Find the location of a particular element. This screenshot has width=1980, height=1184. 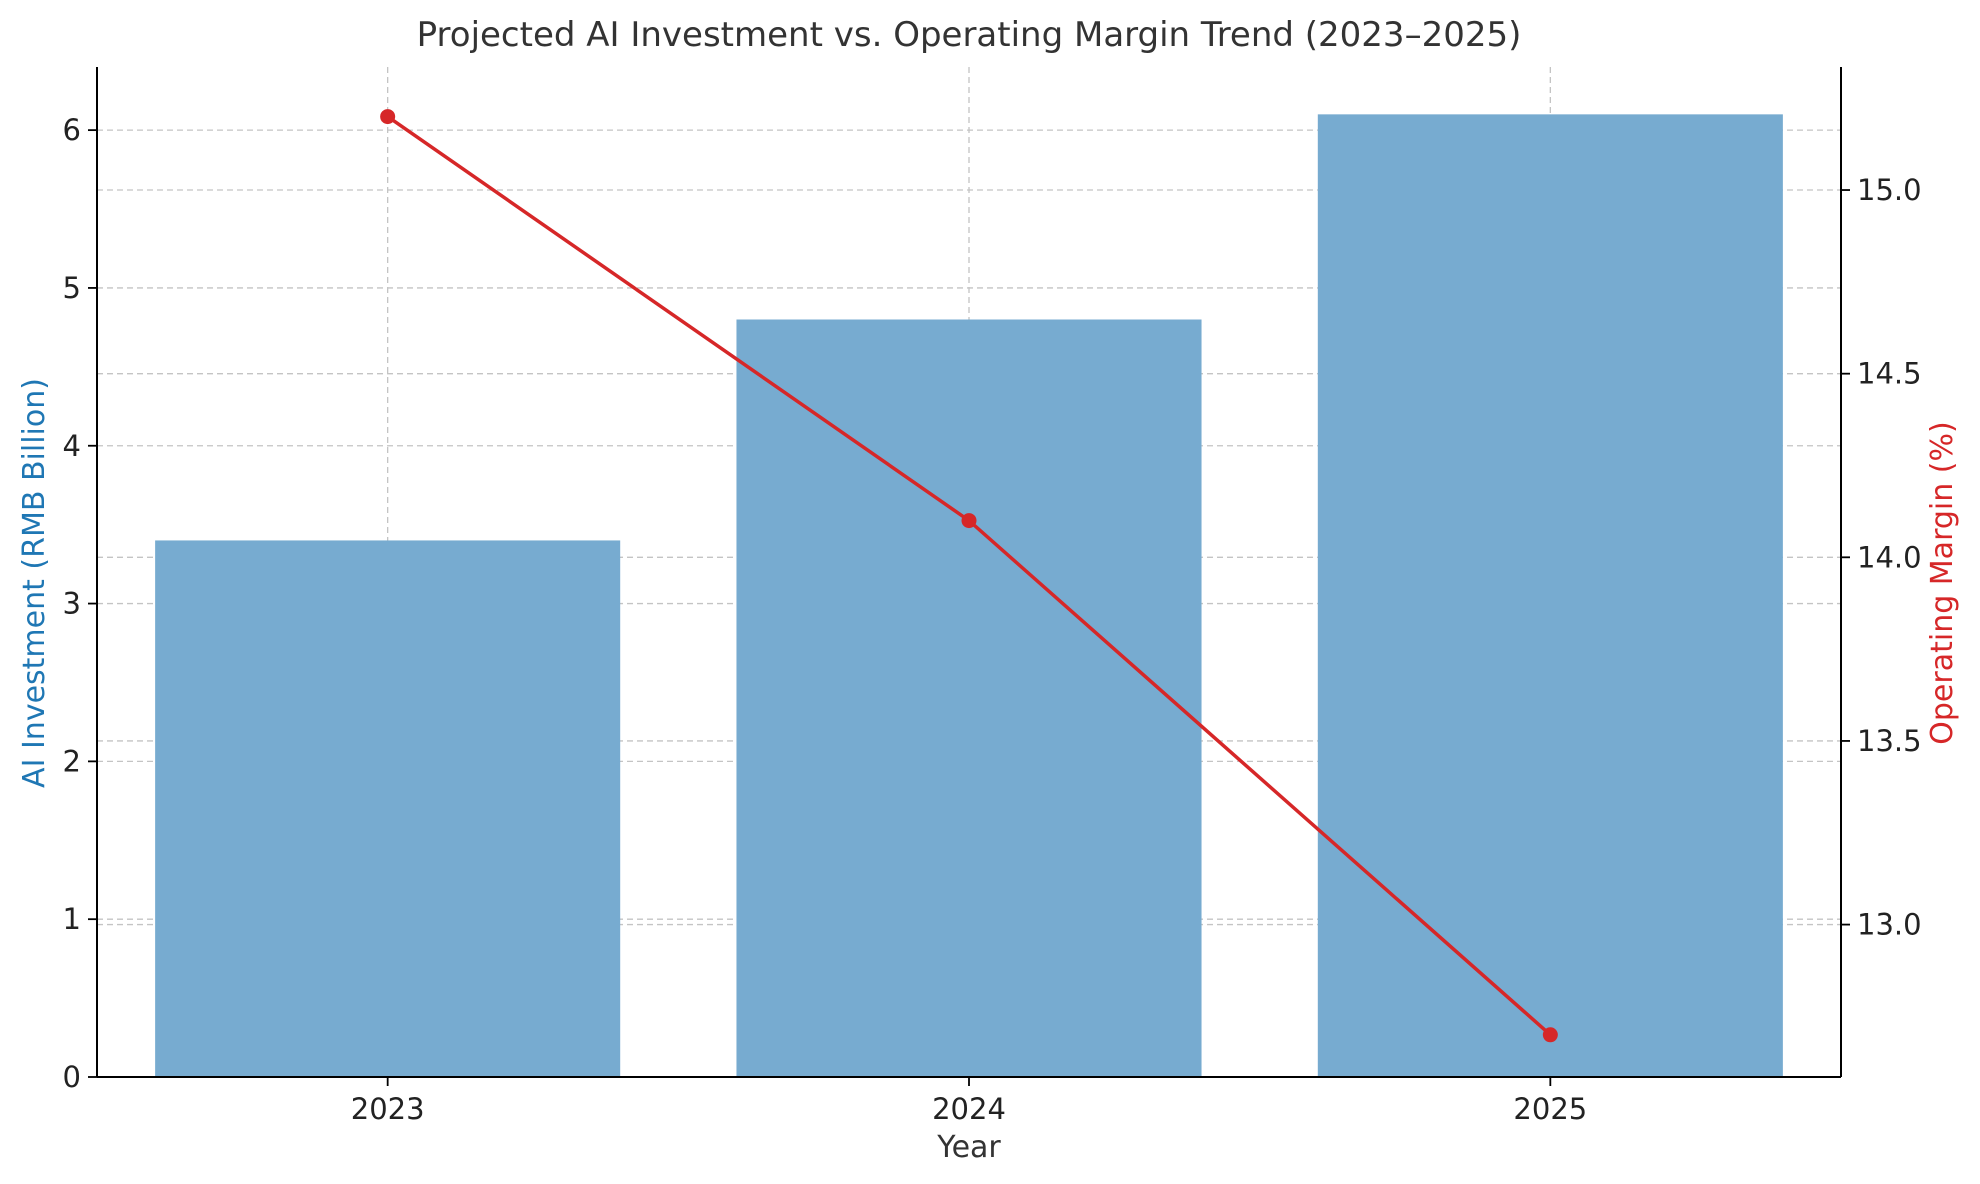

left-tick-label: 6 is located at coordinates (72, 130).